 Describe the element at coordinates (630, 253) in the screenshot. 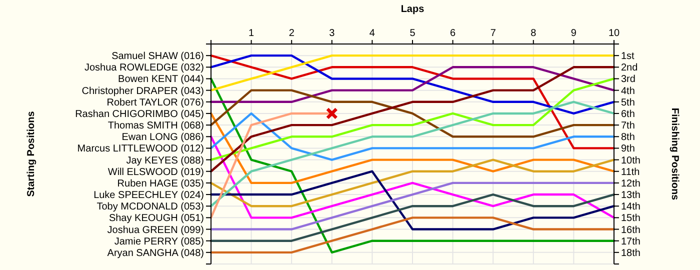

I see `y-tick-label: 18th` at that location.